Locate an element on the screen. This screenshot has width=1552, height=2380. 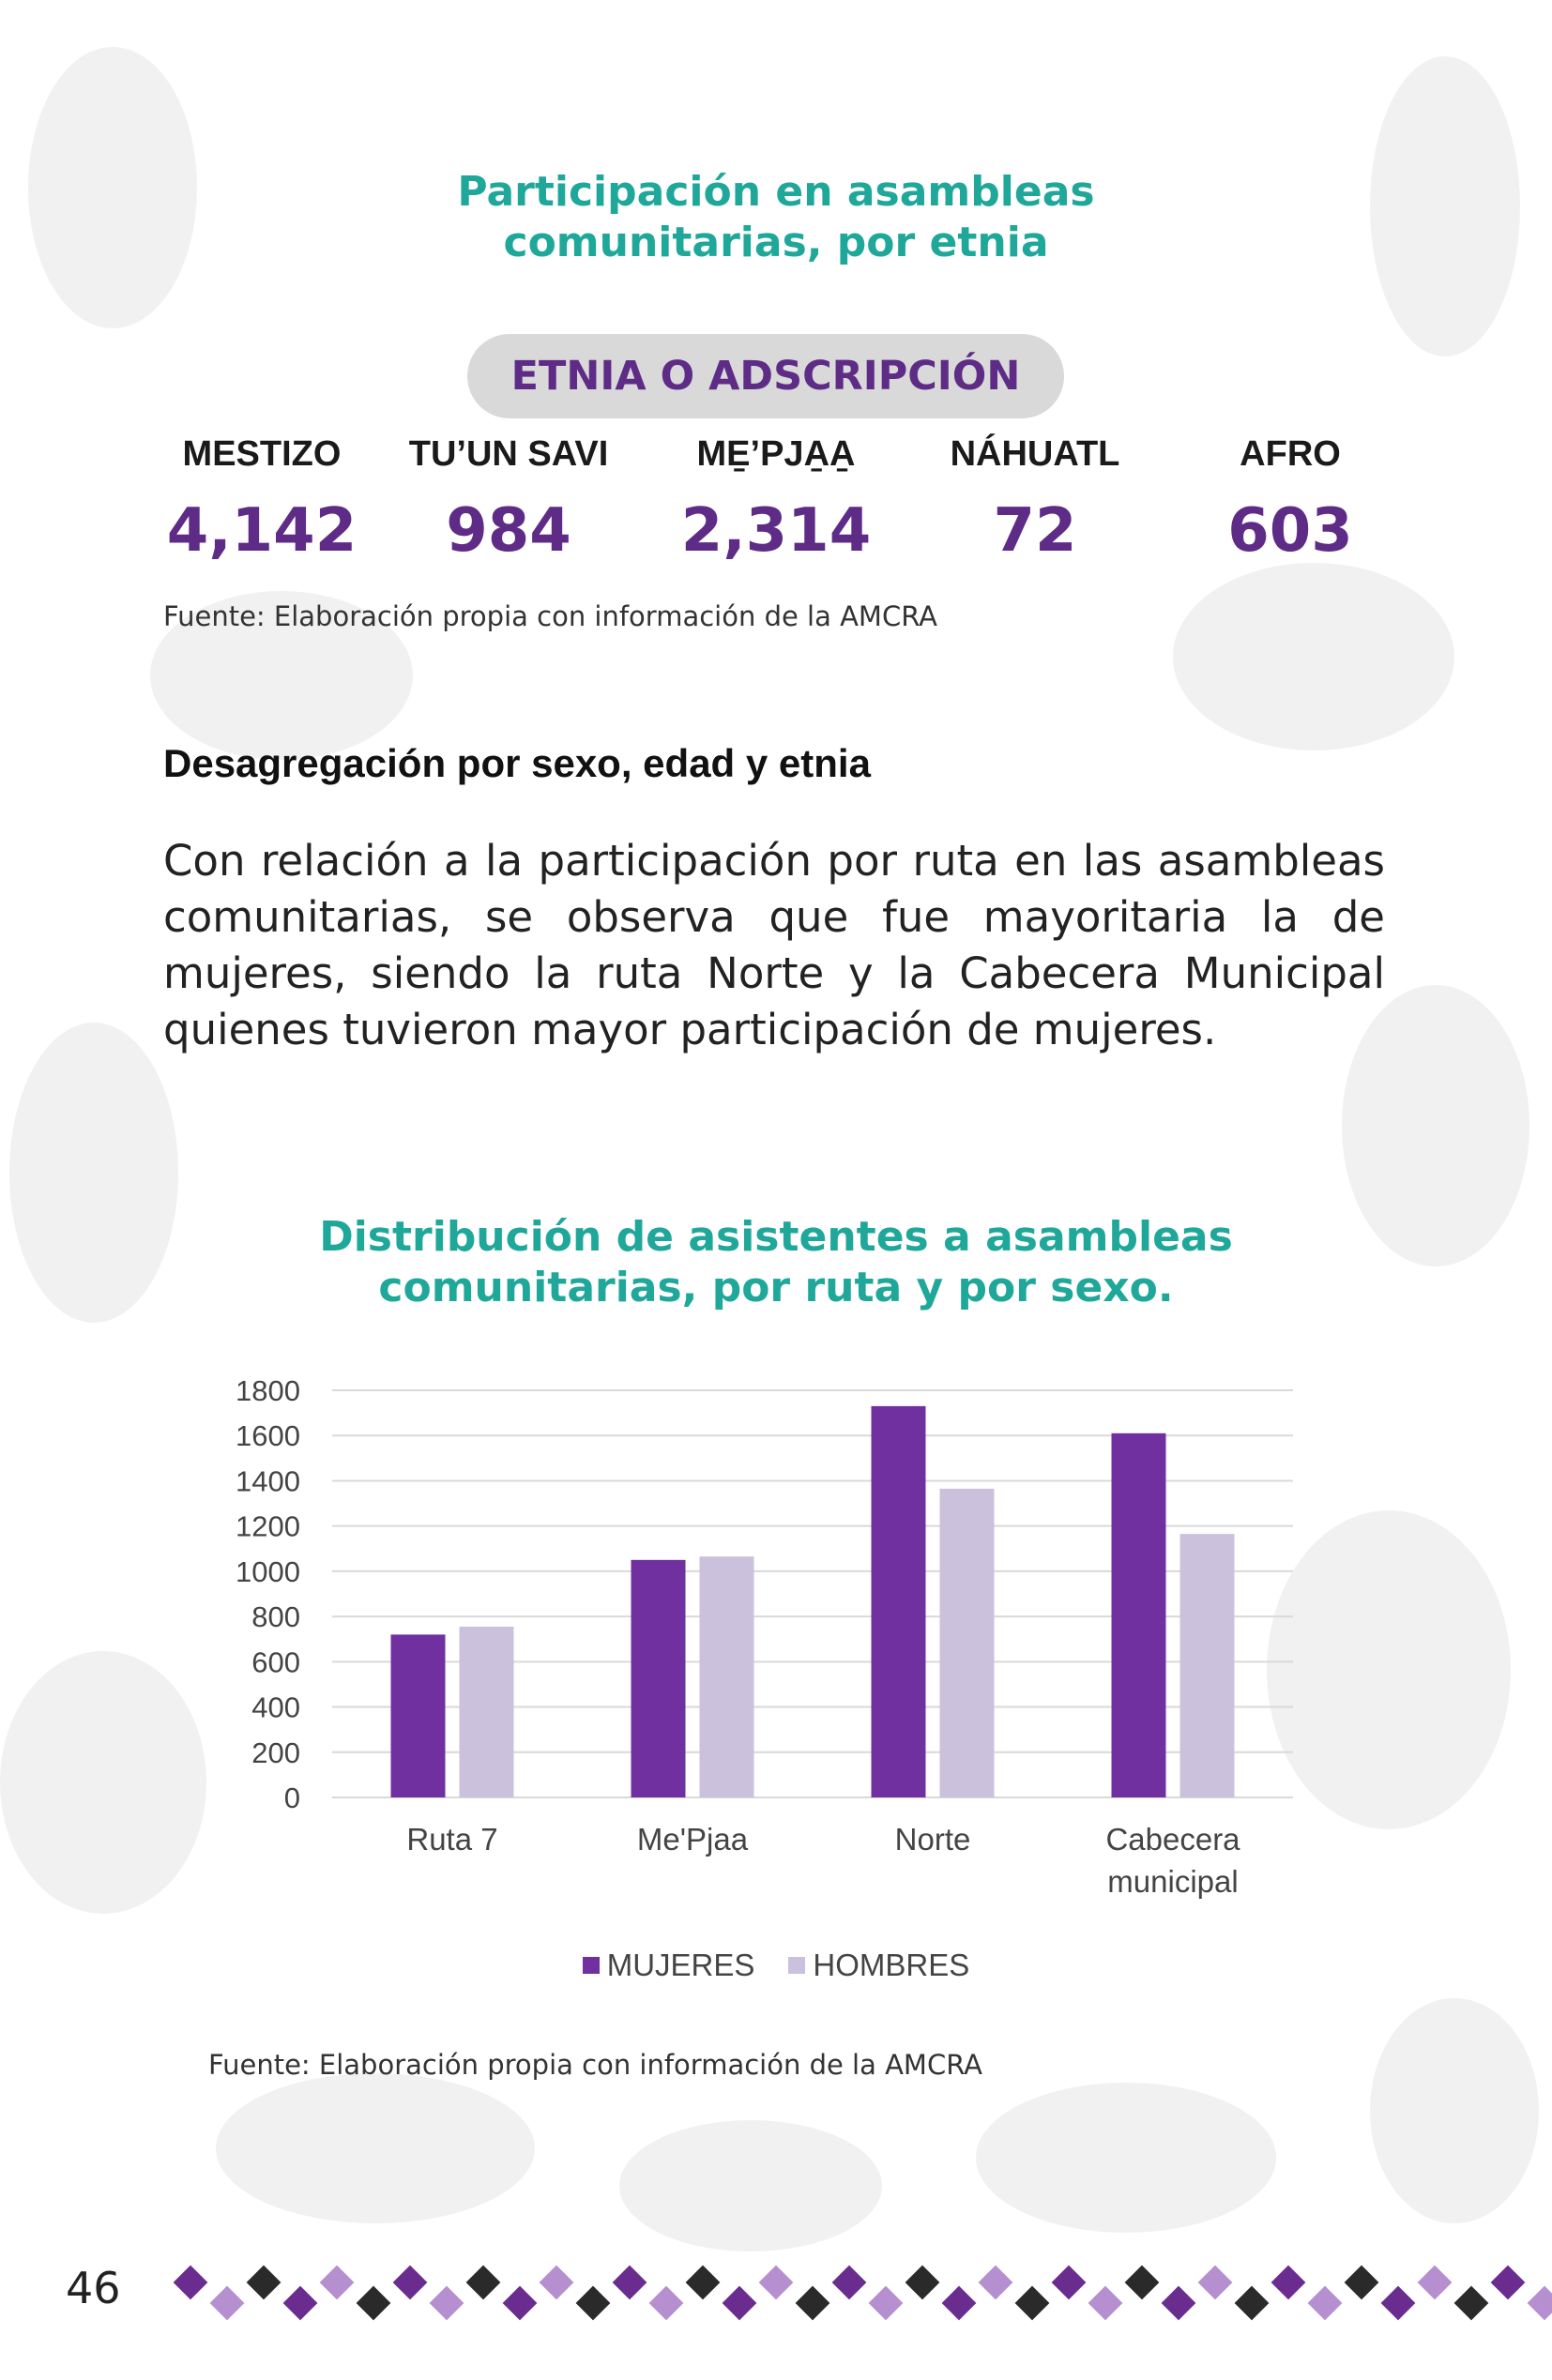
legend-swatch-women is located at coordinates (591, 1965).